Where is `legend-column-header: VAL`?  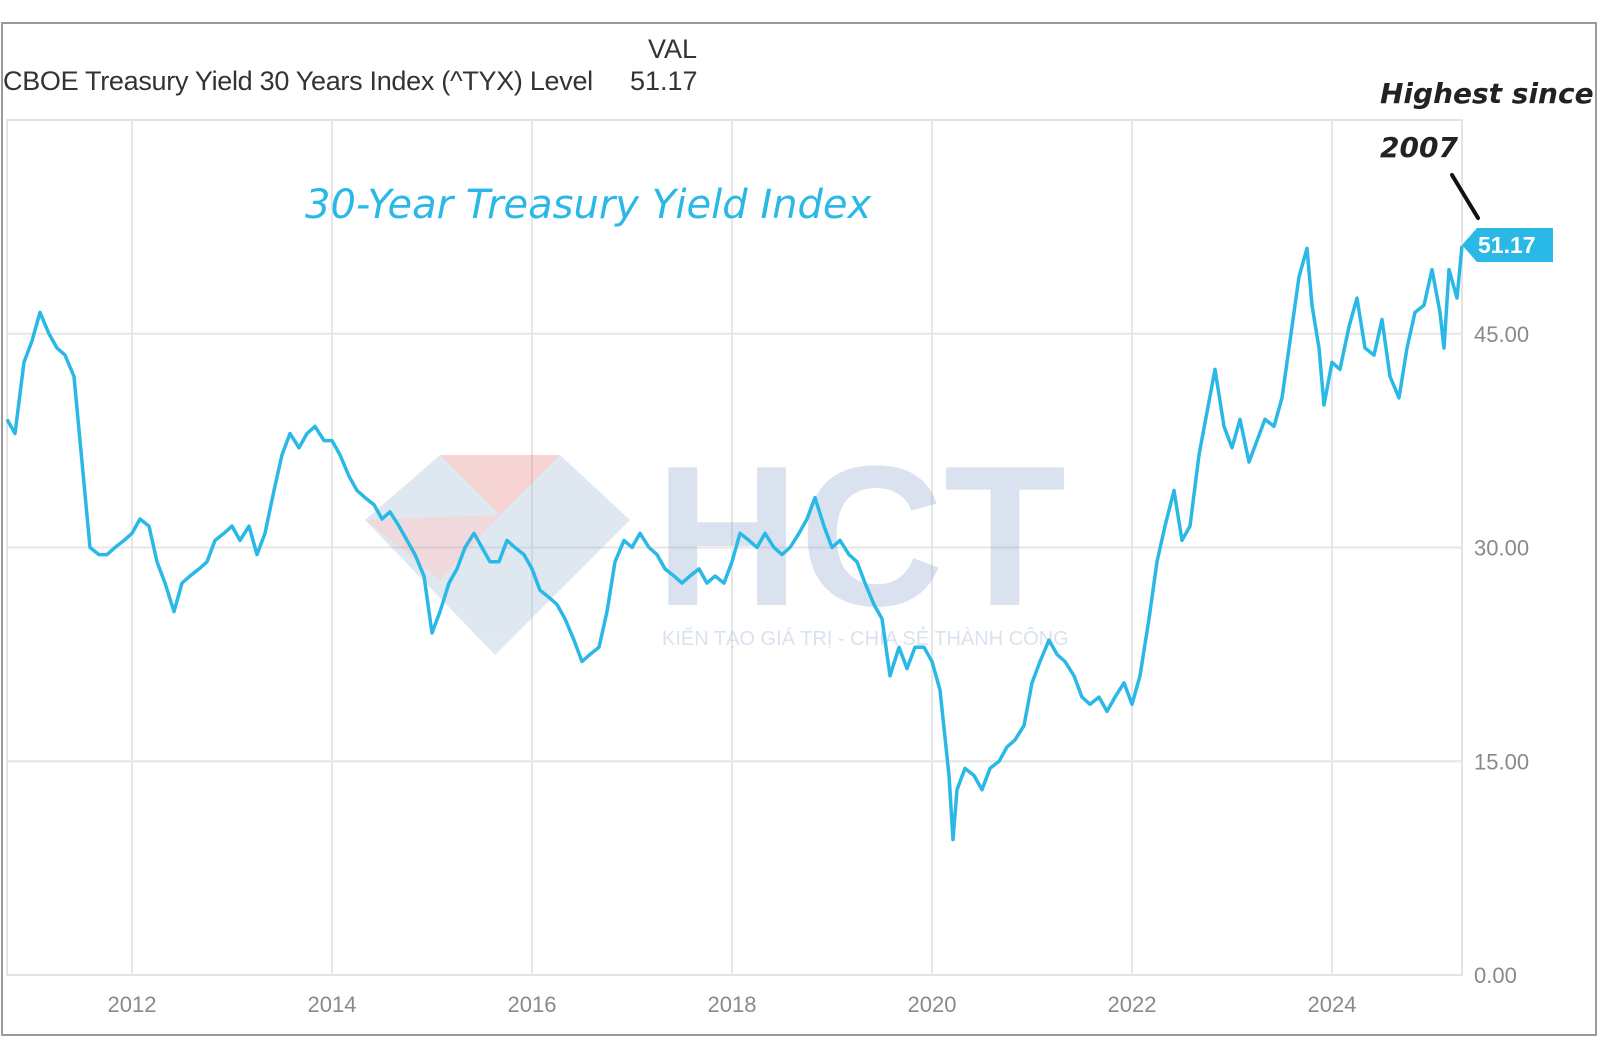 legend-column-header: VAL is located at coordinates (673, 49).